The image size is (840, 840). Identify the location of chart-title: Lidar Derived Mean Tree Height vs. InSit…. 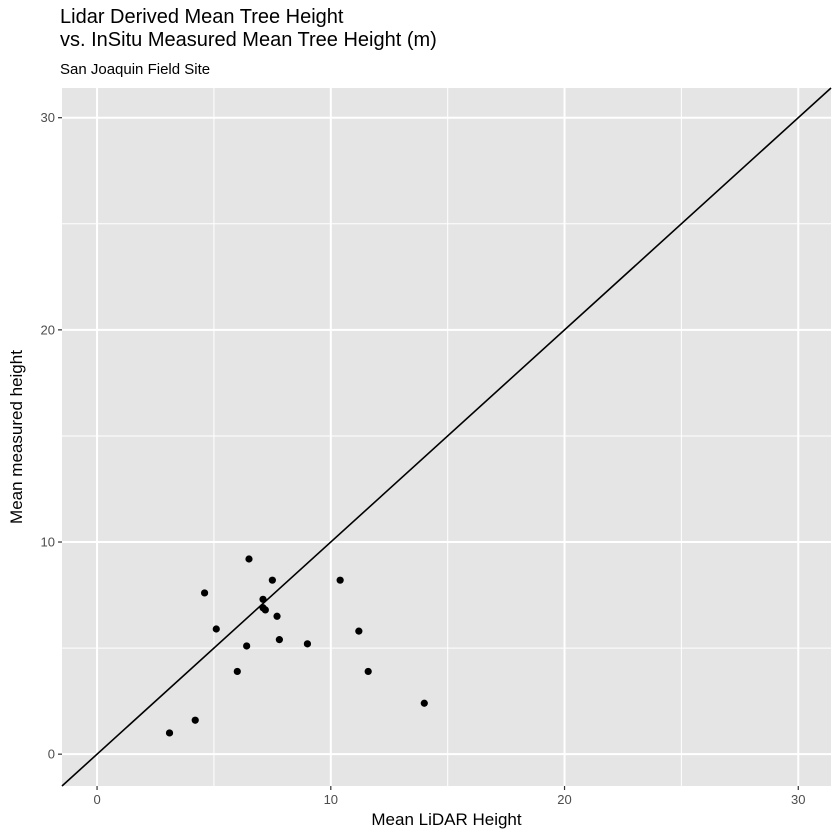
(248, 29).